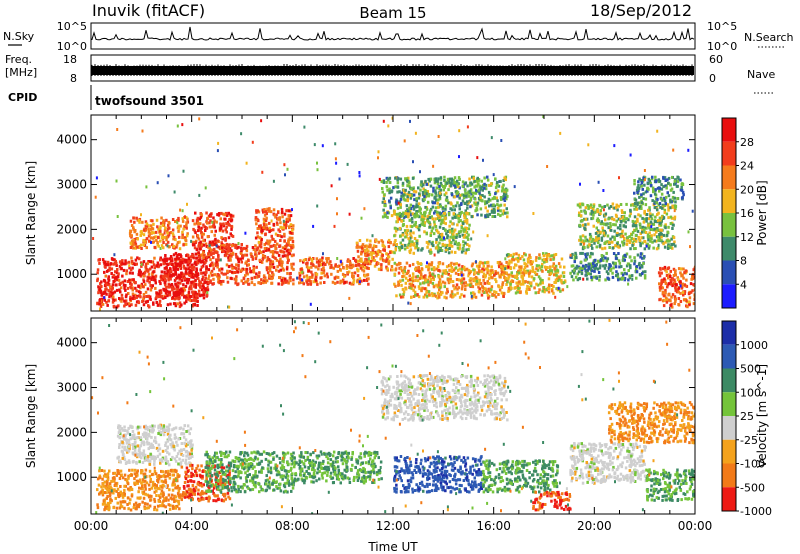 The height and width of the screenshot is (554, 800). What do you see at coordinates (73, 78) in the screenshot?
I see `freq-tick-bottom: 8` at bounding box center [73, 78].